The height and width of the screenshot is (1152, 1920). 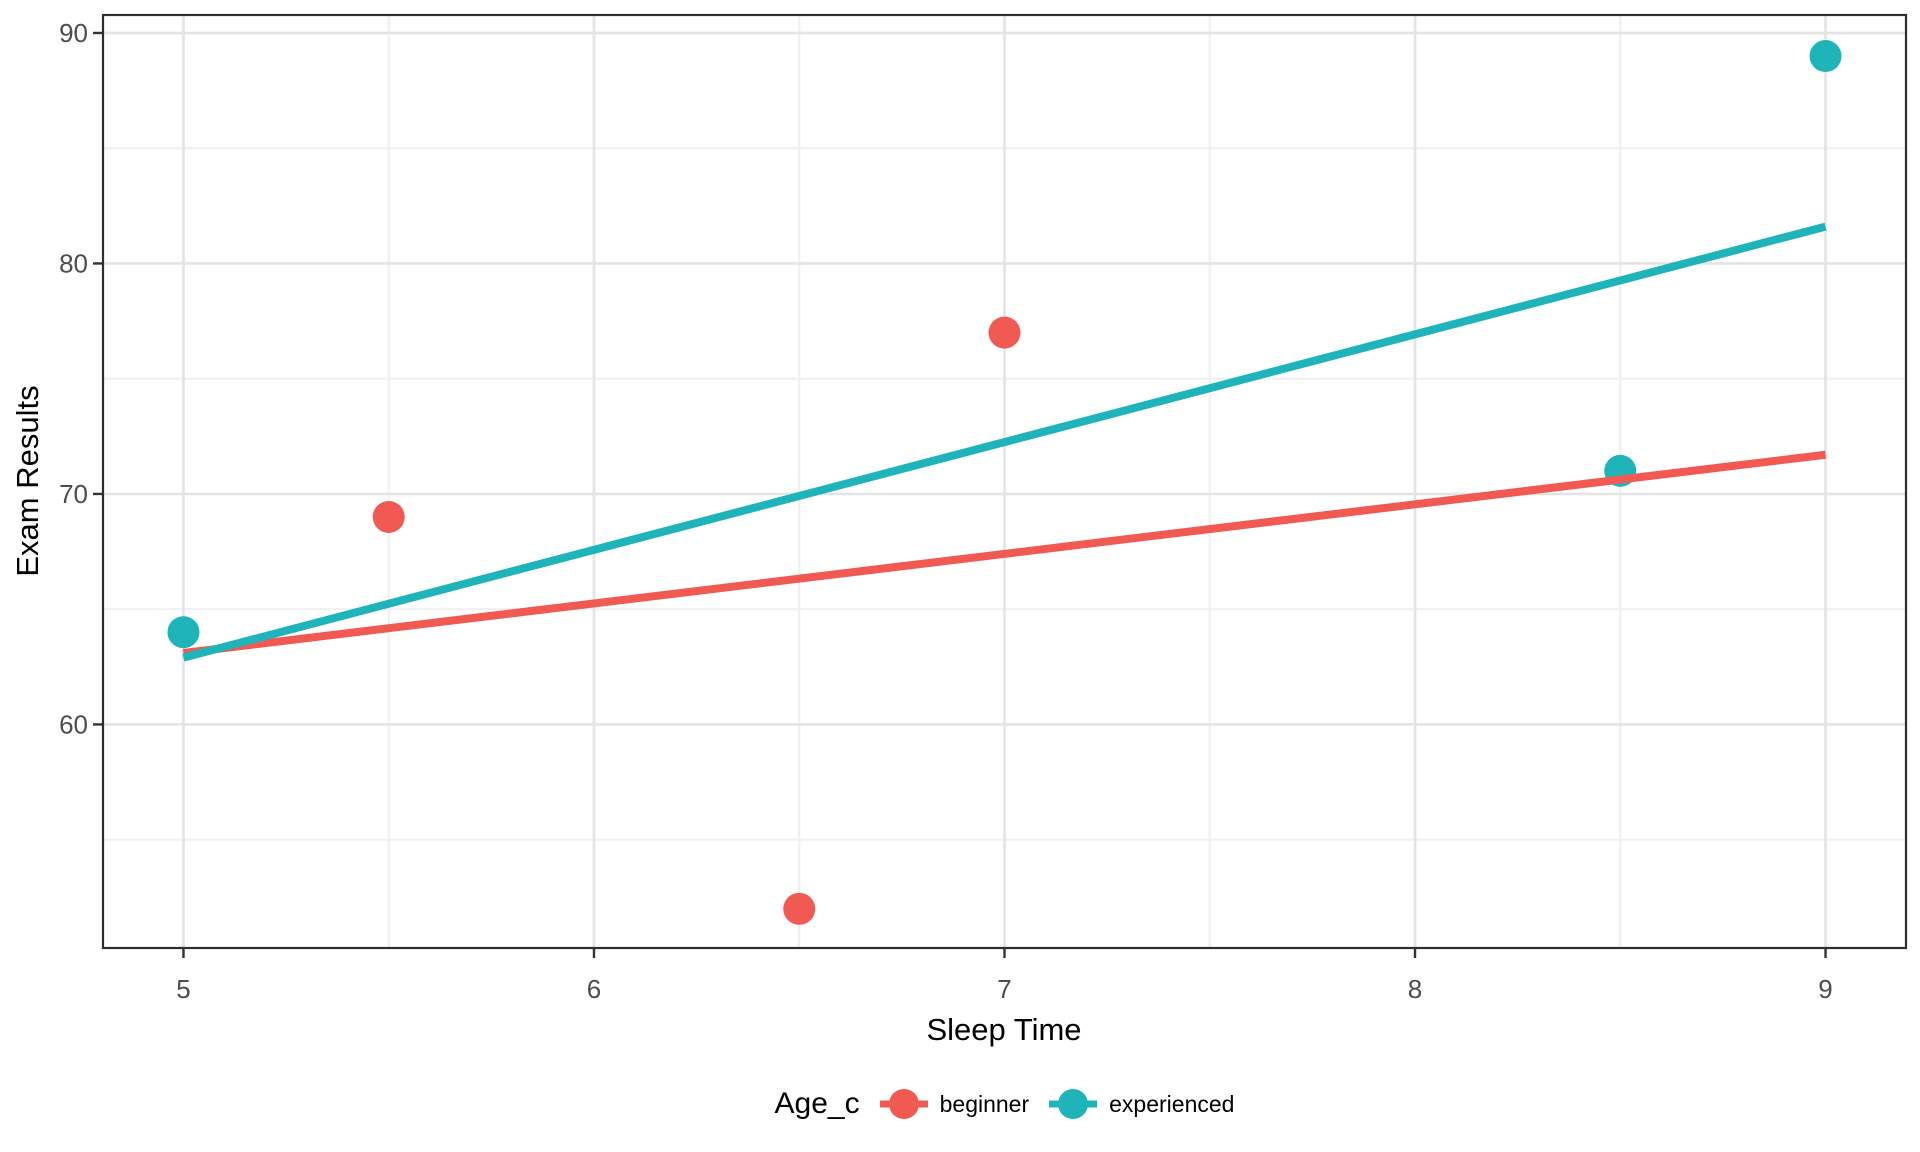 I want to click on legend-title: Age_c, so click(x=817, y=1103).